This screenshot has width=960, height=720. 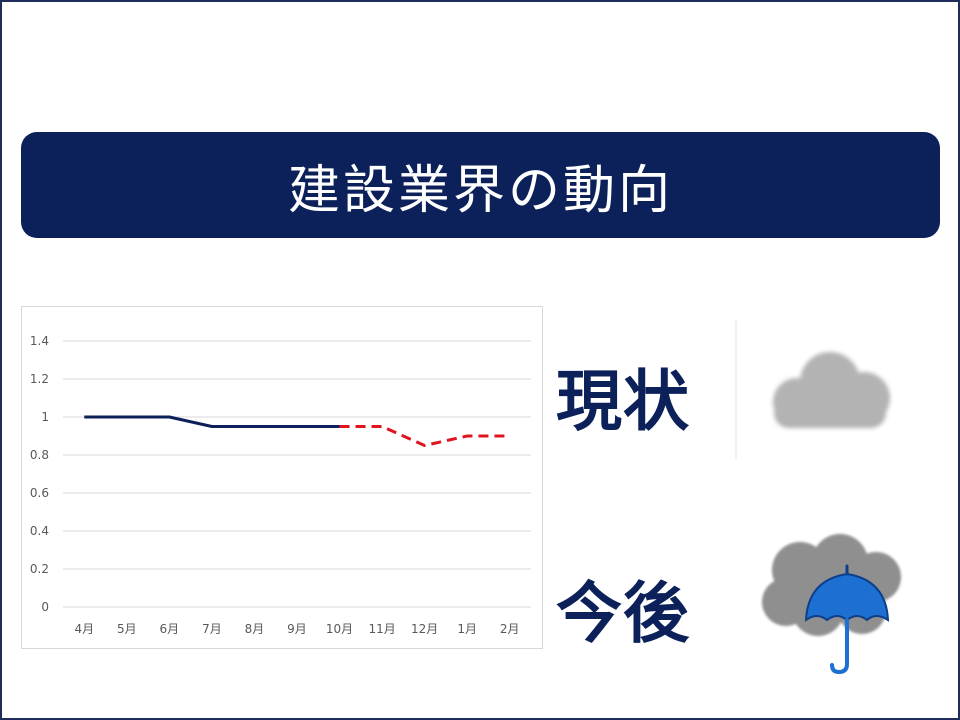 I want to click on y-tick-label: 0, so click(x=45, y=607).